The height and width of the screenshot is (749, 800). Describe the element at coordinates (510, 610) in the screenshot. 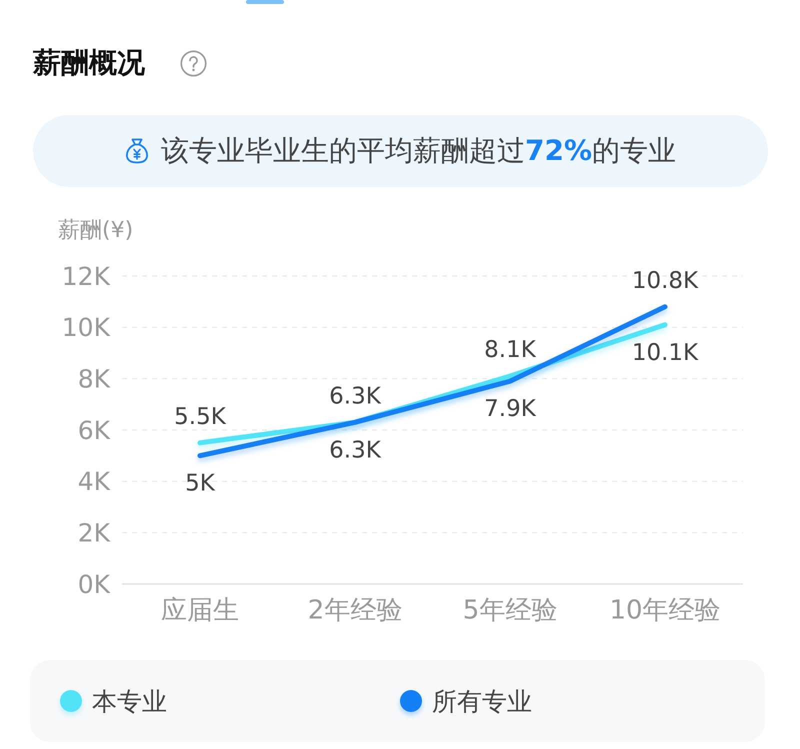

I see `x-tick-label: 5年经验` at that location.